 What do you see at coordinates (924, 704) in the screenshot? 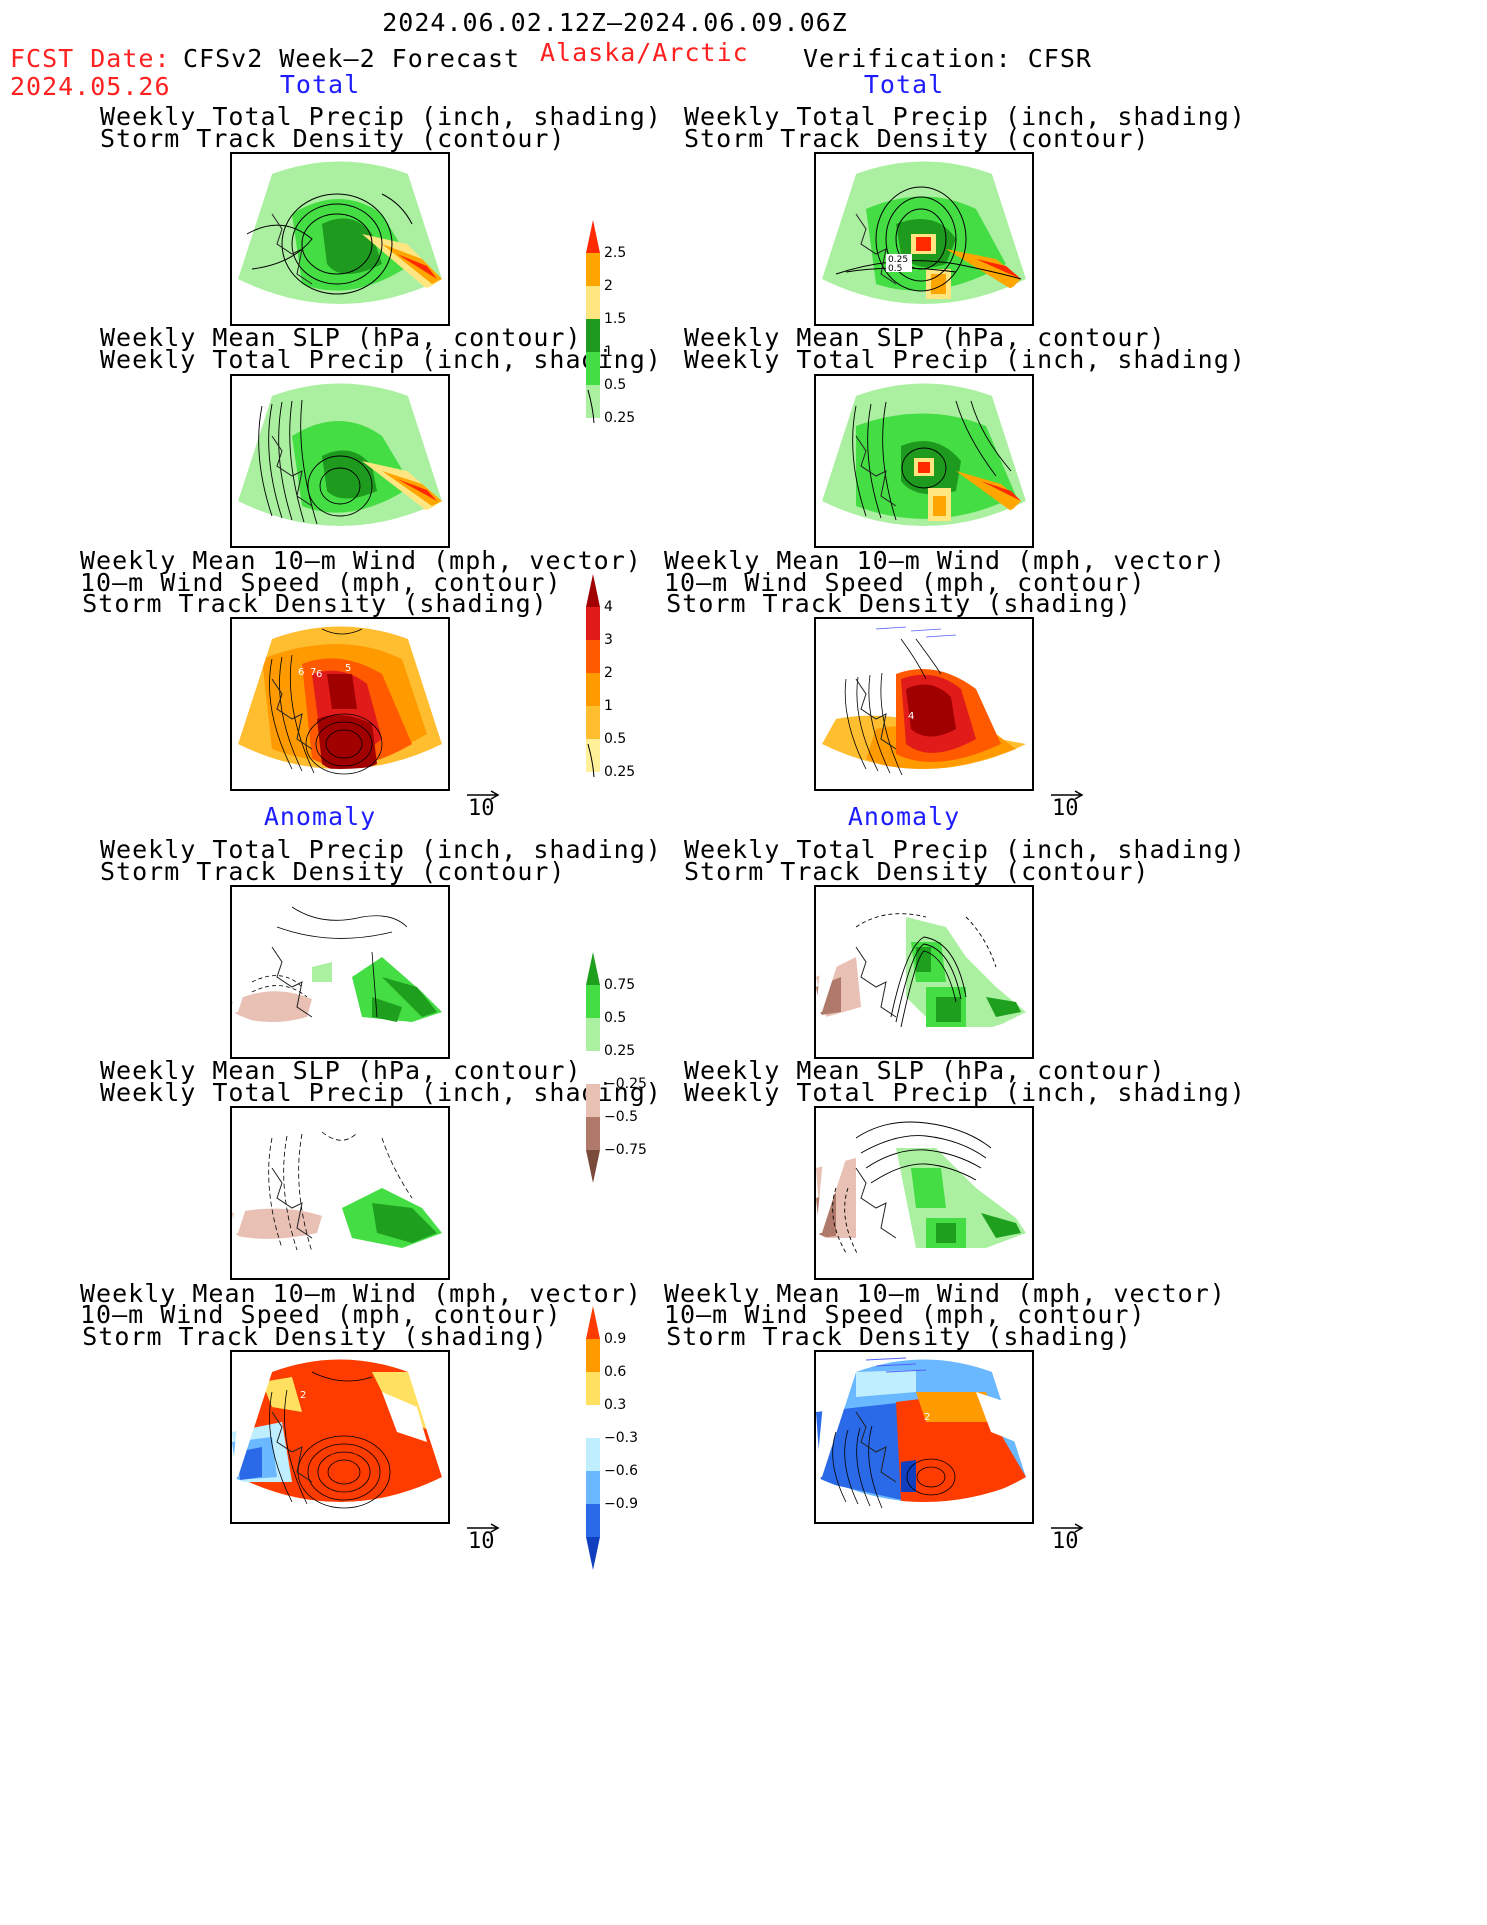
I see `map-wind-storm-verification: 8 6 4` at bounding box center [924, 704].